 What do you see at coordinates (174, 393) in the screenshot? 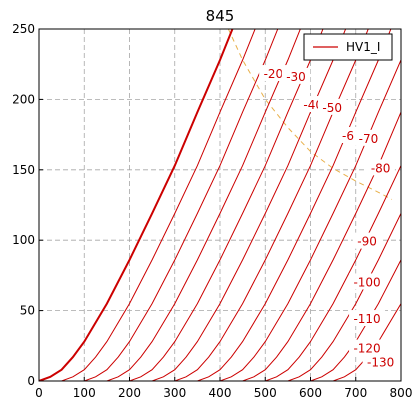
I see `x-tick-label: 300` at bounding box center [174, 393].